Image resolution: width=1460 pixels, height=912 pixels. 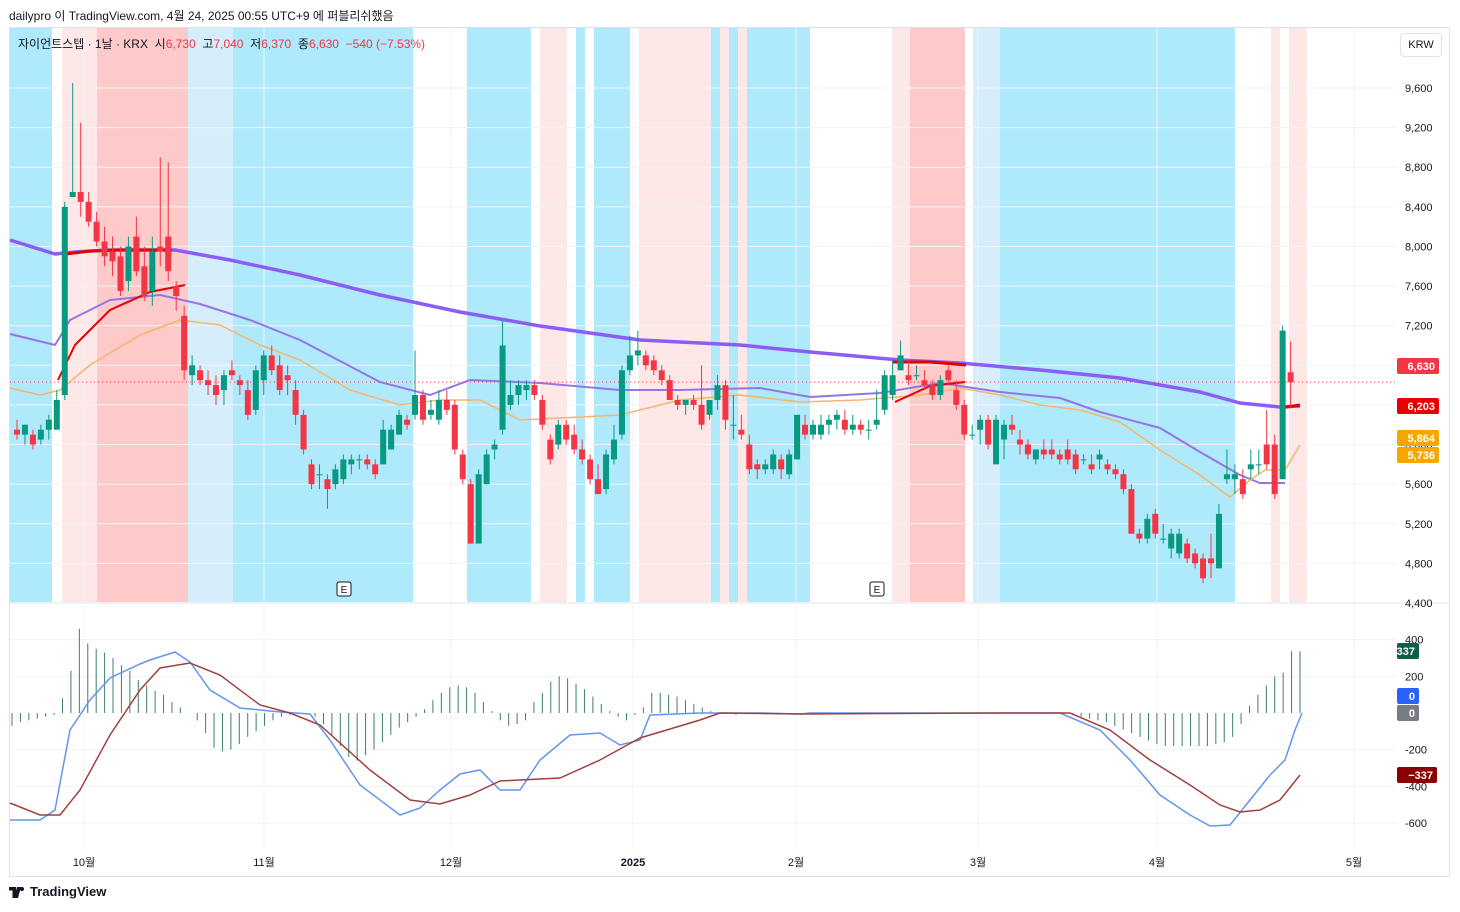 What do you see at coordinates (1421, 367) in the screenshot?
I see `price-tag-label: 6,630` at bounding box center [1421, 367].